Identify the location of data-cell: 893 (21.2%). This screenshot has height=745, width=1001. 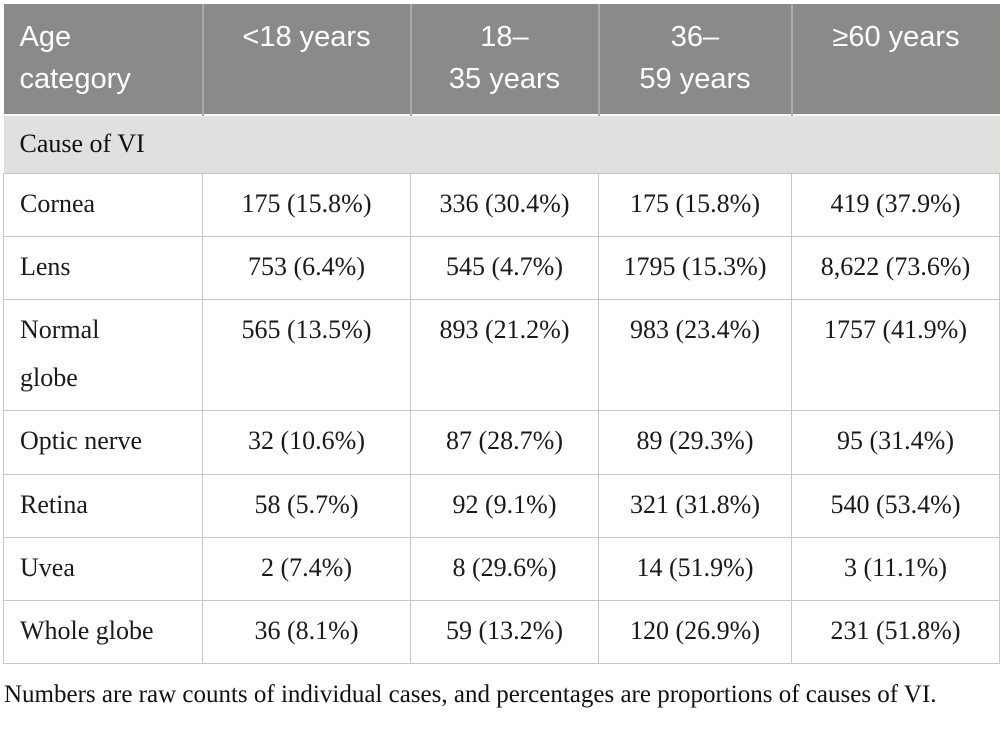
(504, 355).